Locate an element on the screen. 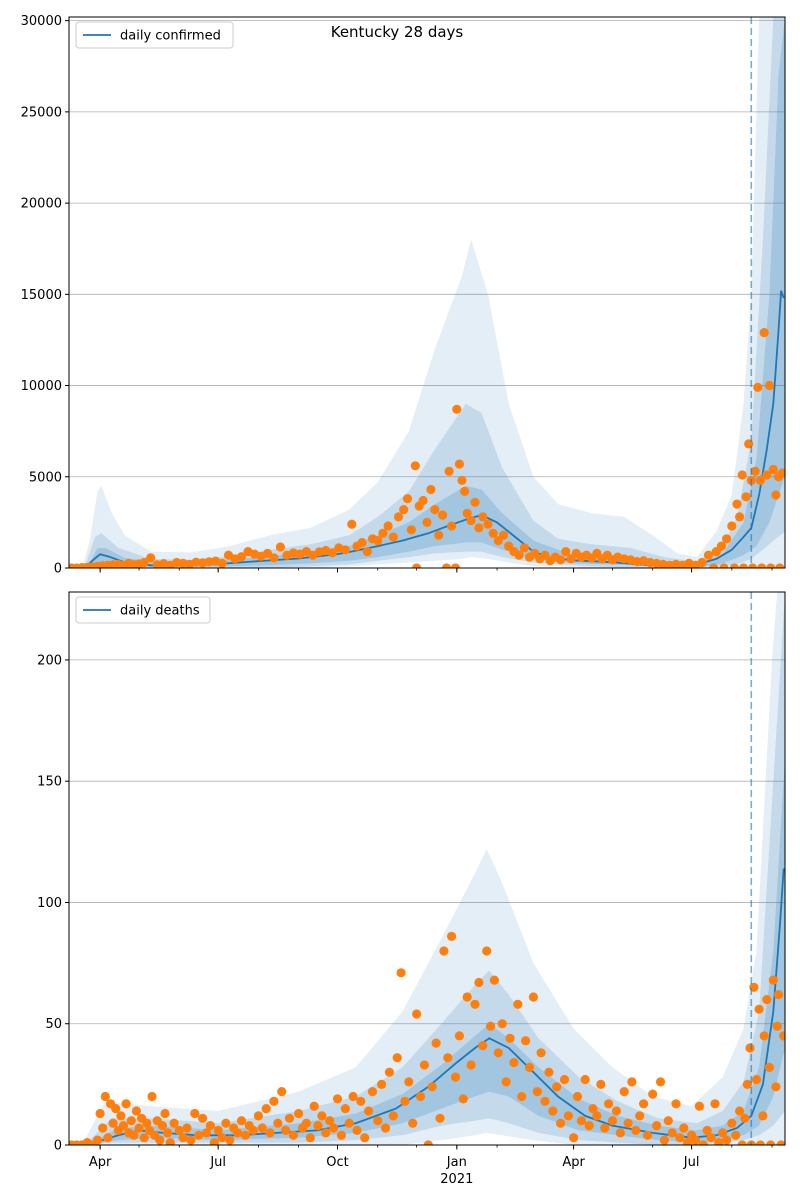 The width and height of the screenshot is (800, 1200). deaths-y-tick-label: 200 is located at coordinates (49, 660).